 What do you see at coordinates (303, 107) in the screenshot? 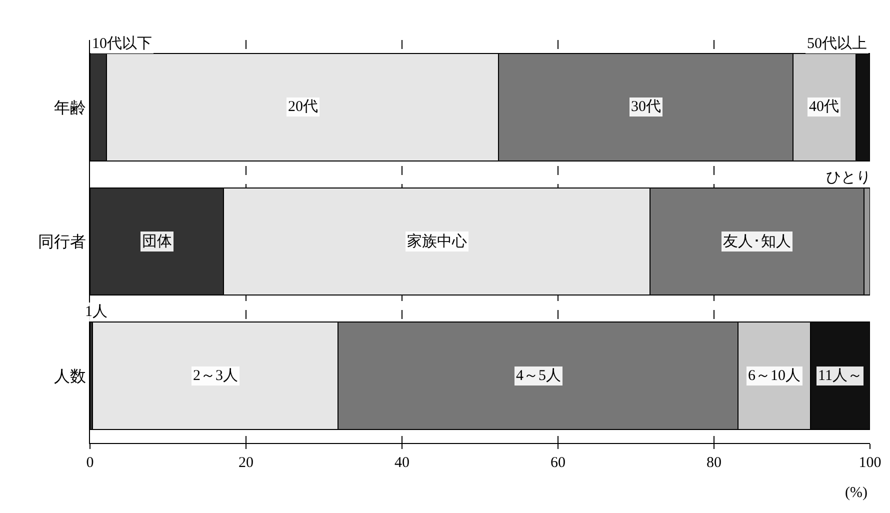
I see `annotation: 20代` at bounding box center [303, 107].